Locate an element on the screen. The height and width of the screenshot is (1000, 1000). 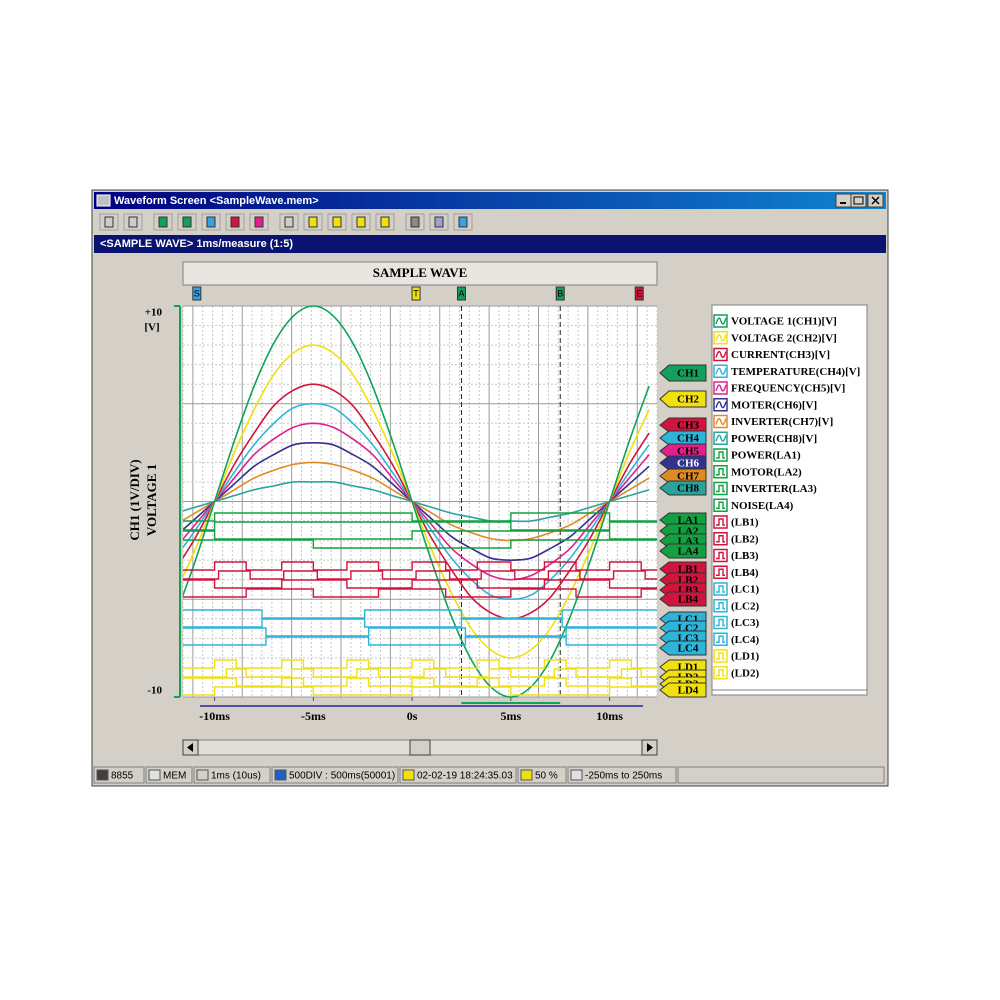
legend-label: POWER(CH8)[V] is located at coordinates (774, 439).